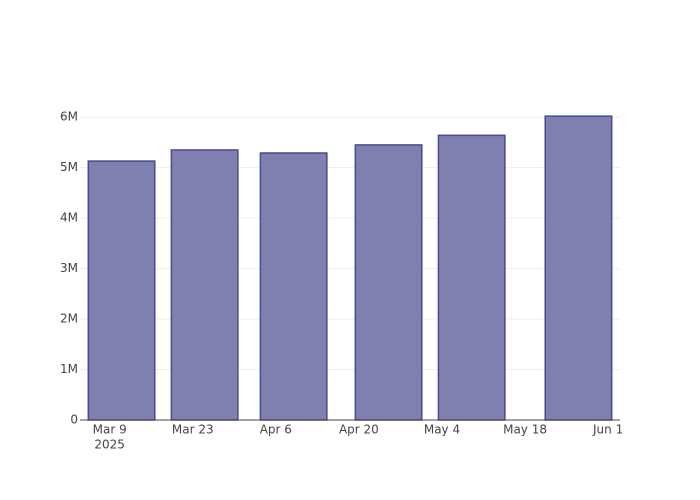 Image resolution: width=700 pixels, height=500 pixels. What do you see at coordinates (69, 369) in the screenshot?
I see `y-tick-label: 1M` at bounding box center [69, 369].